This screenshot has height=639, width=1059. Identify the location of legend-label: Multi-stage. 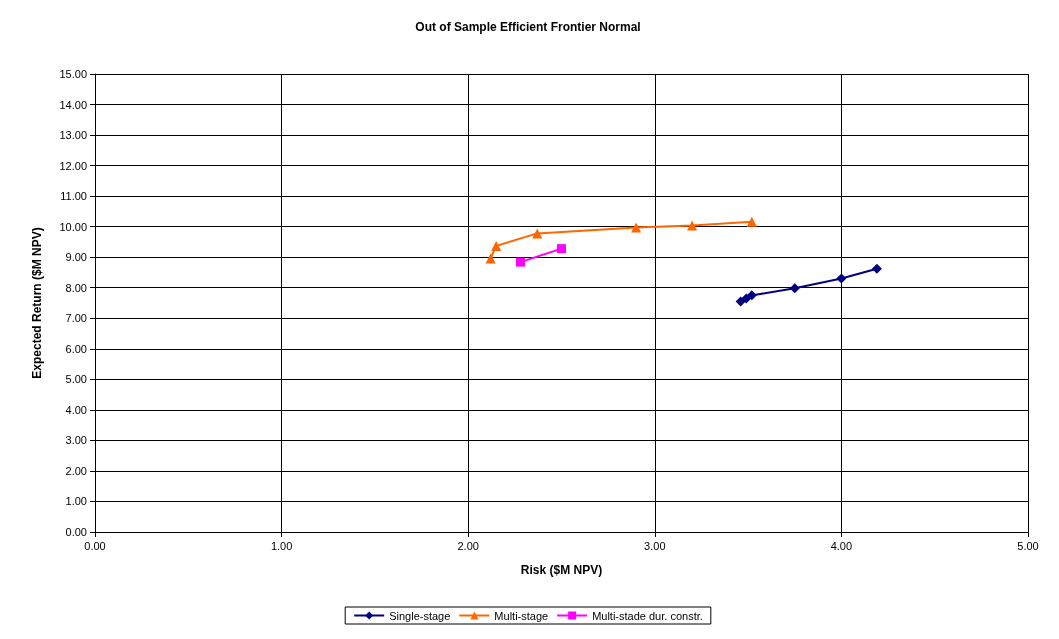
(521, 615).